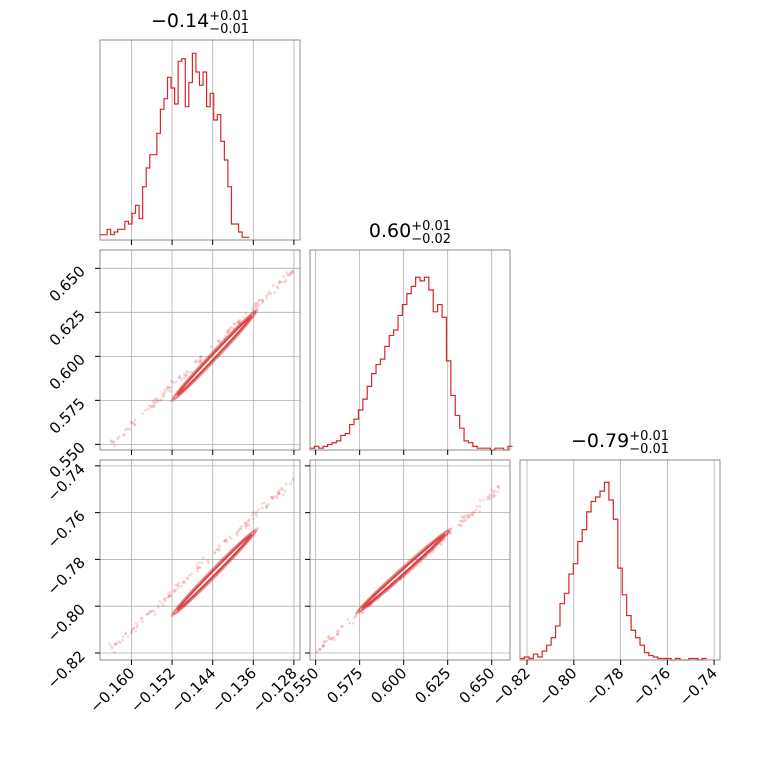  I want to click on marginal-title: −0.79+0.01 −0.01, so click(620, 443).